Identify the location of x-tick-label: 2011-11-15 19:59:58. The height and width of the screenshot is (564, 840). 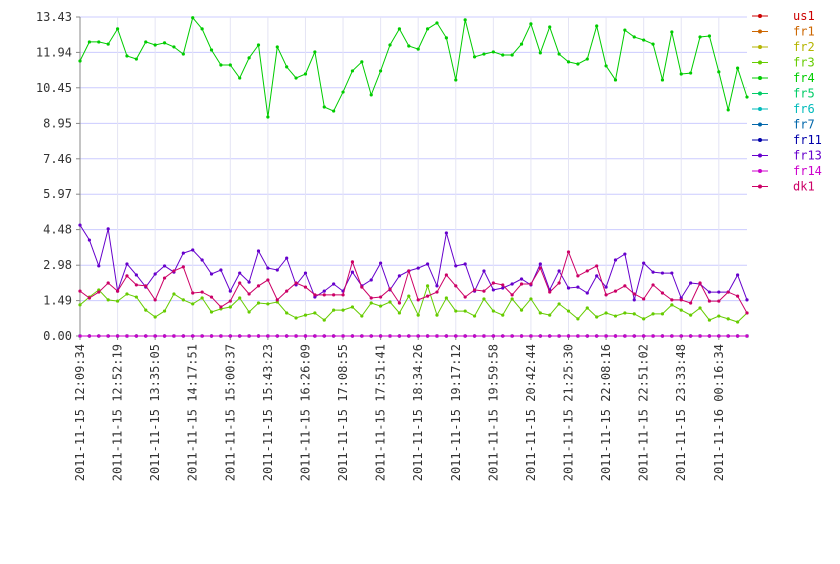
(493, 412).